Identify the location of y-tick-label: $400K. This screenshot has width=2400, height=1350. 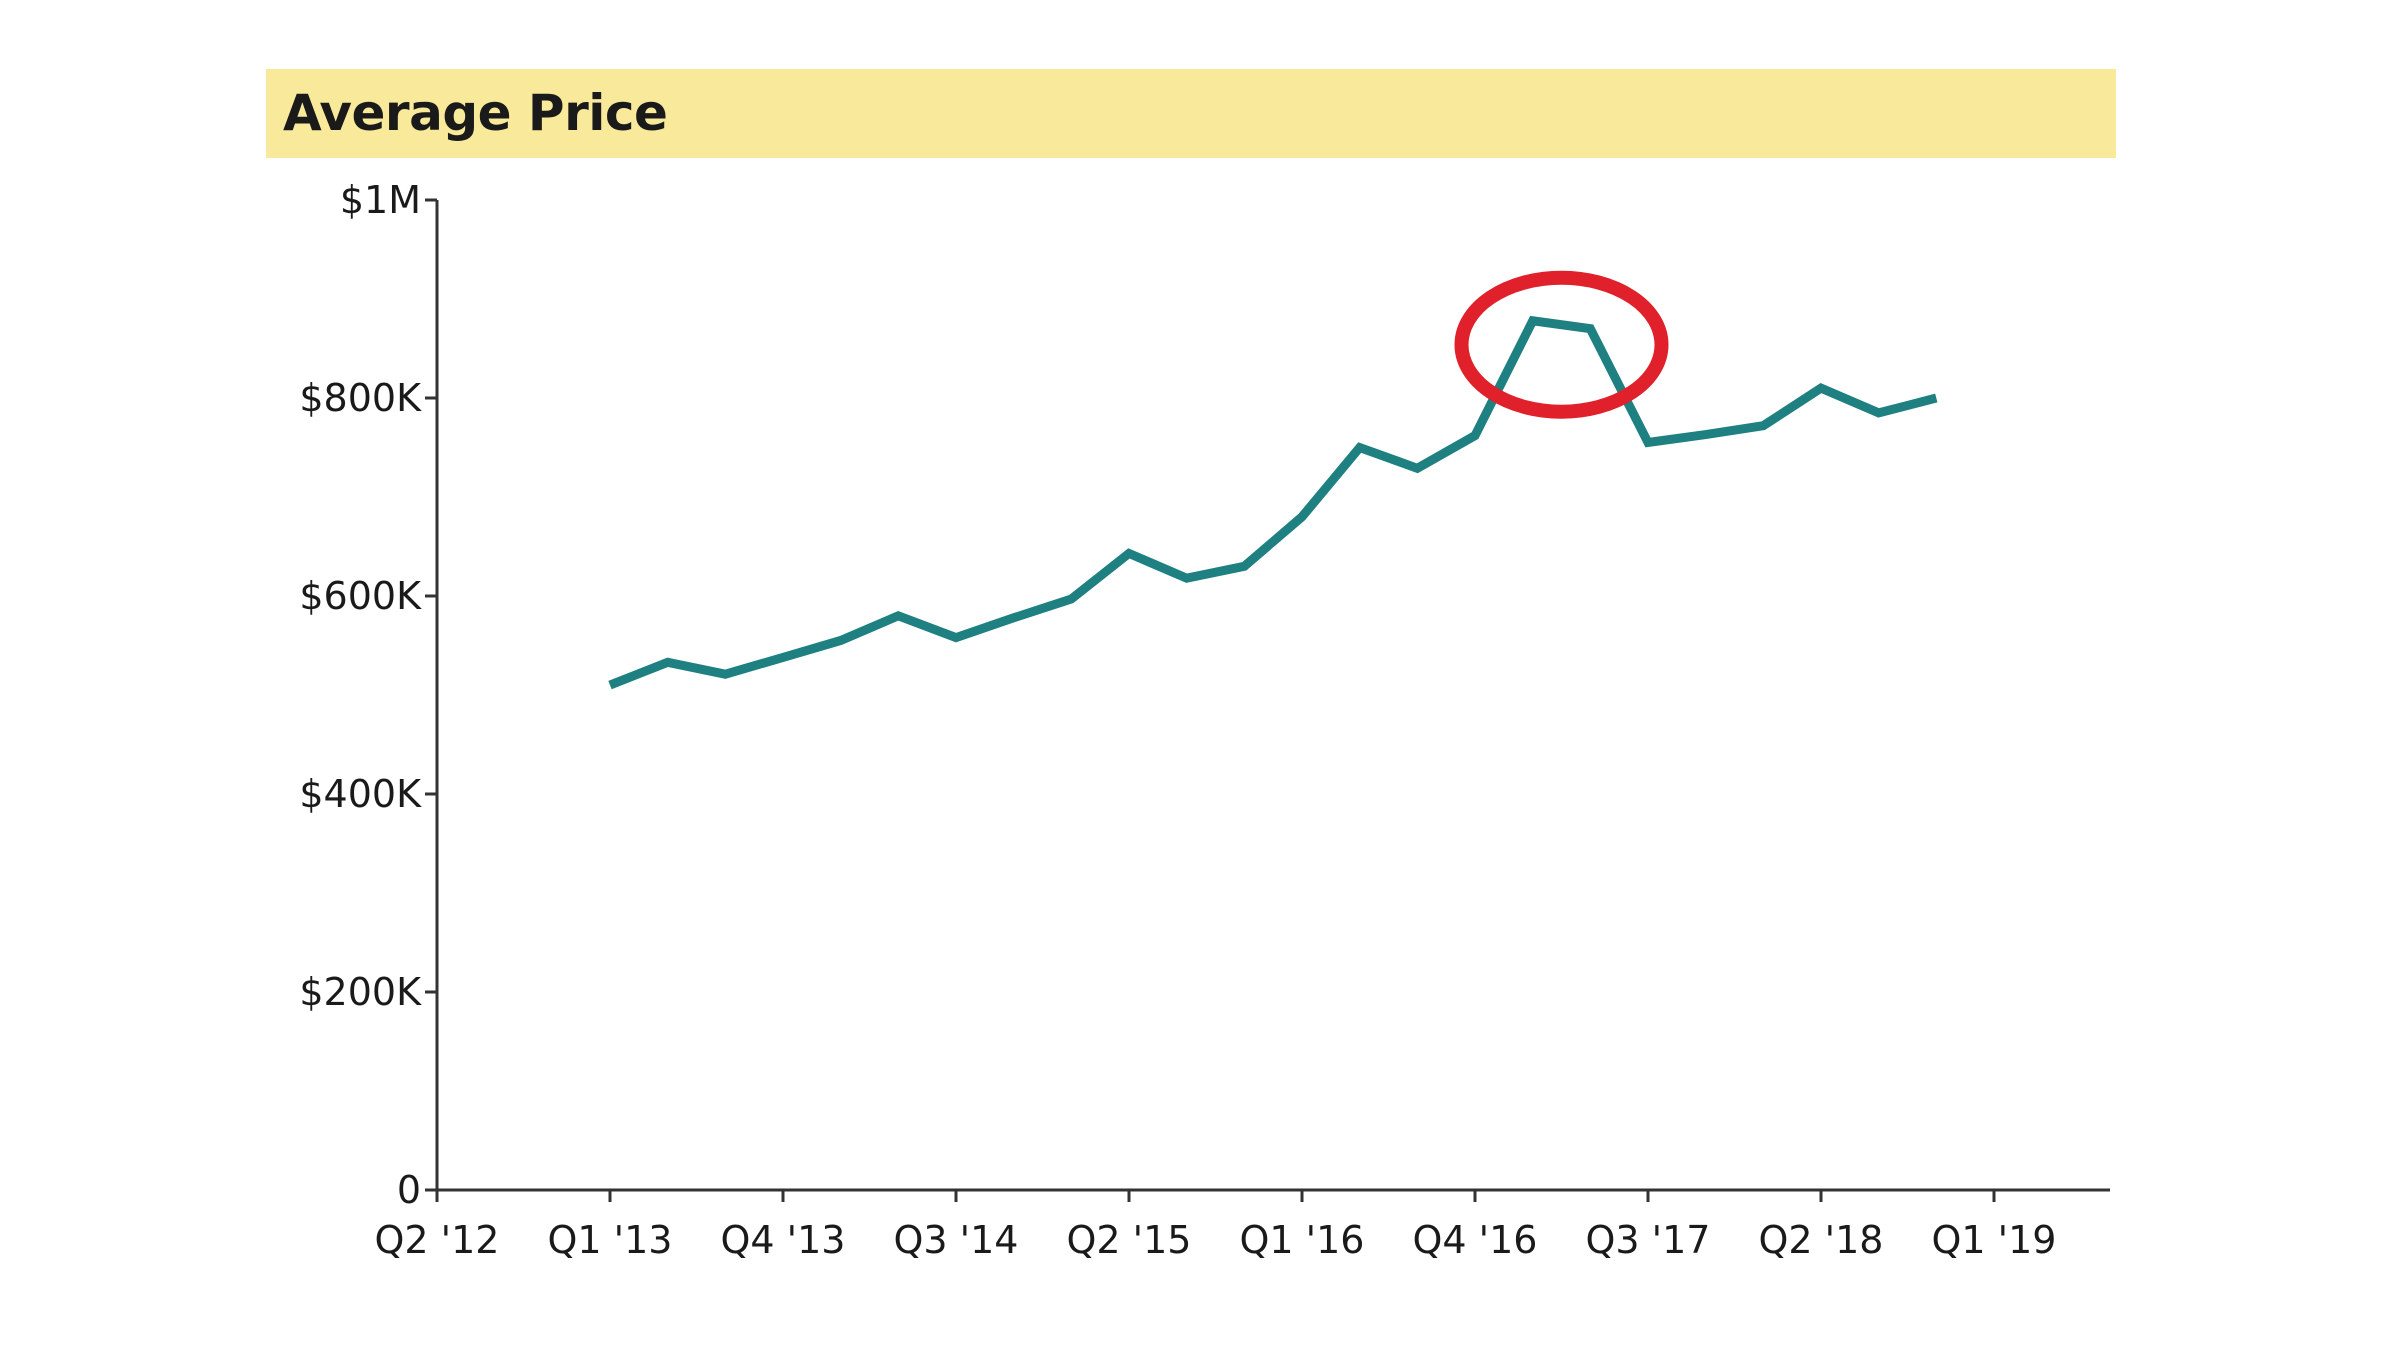
(360, 794).